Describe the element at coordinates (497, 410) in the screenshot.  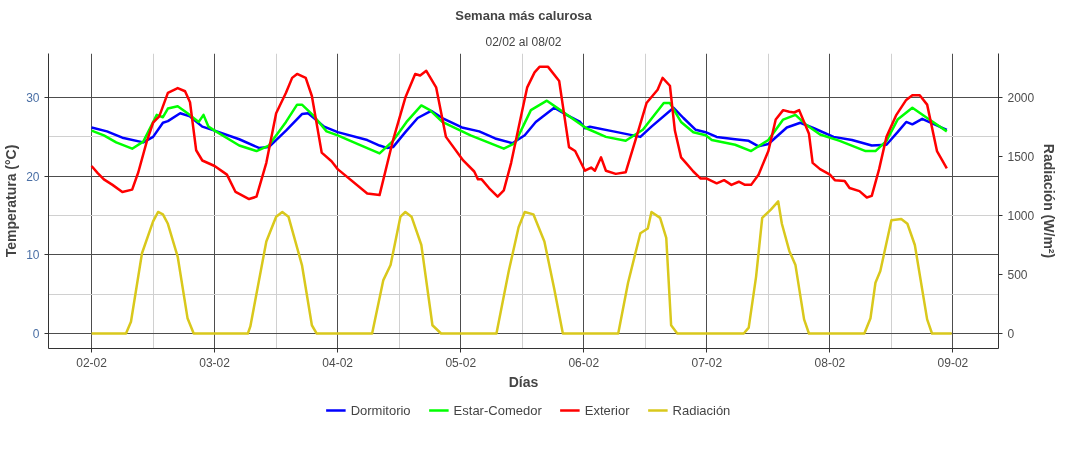
I see `legend-label: Estar-Comedor` at that location.